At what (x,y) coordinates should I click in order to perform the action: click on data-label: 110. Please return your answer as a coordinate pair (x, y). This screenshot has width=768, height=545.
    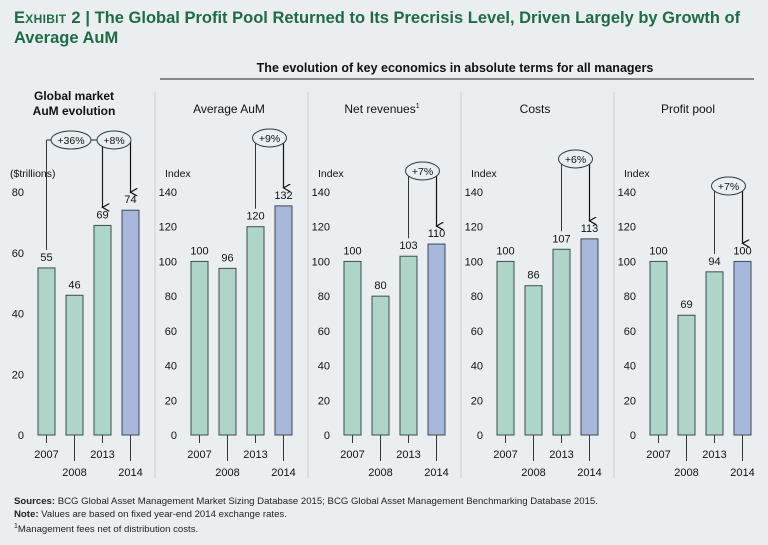
    Looking at the image, I should click on (437, 234).